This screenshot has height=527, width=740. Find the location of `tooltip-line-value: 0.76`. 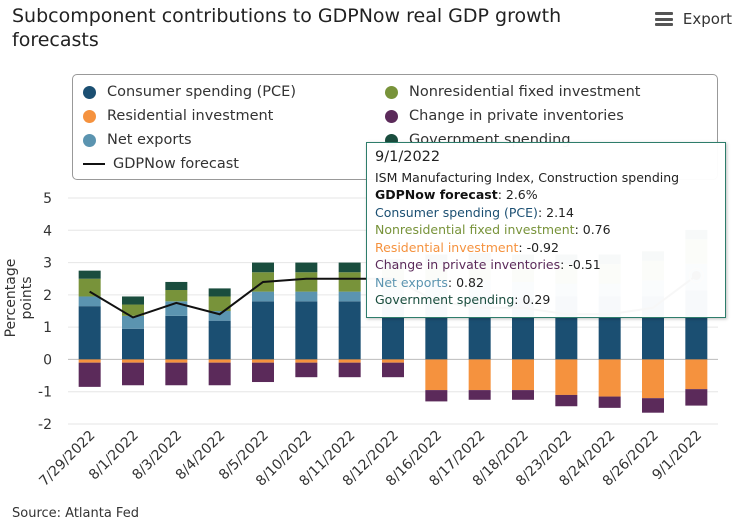

tooltip-line-value: 0.76 is located at coordinates (596, 229).